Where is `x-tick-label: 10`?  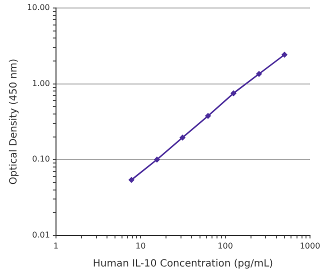
x-tick-label: 10 is located at coordinates (141, 245).